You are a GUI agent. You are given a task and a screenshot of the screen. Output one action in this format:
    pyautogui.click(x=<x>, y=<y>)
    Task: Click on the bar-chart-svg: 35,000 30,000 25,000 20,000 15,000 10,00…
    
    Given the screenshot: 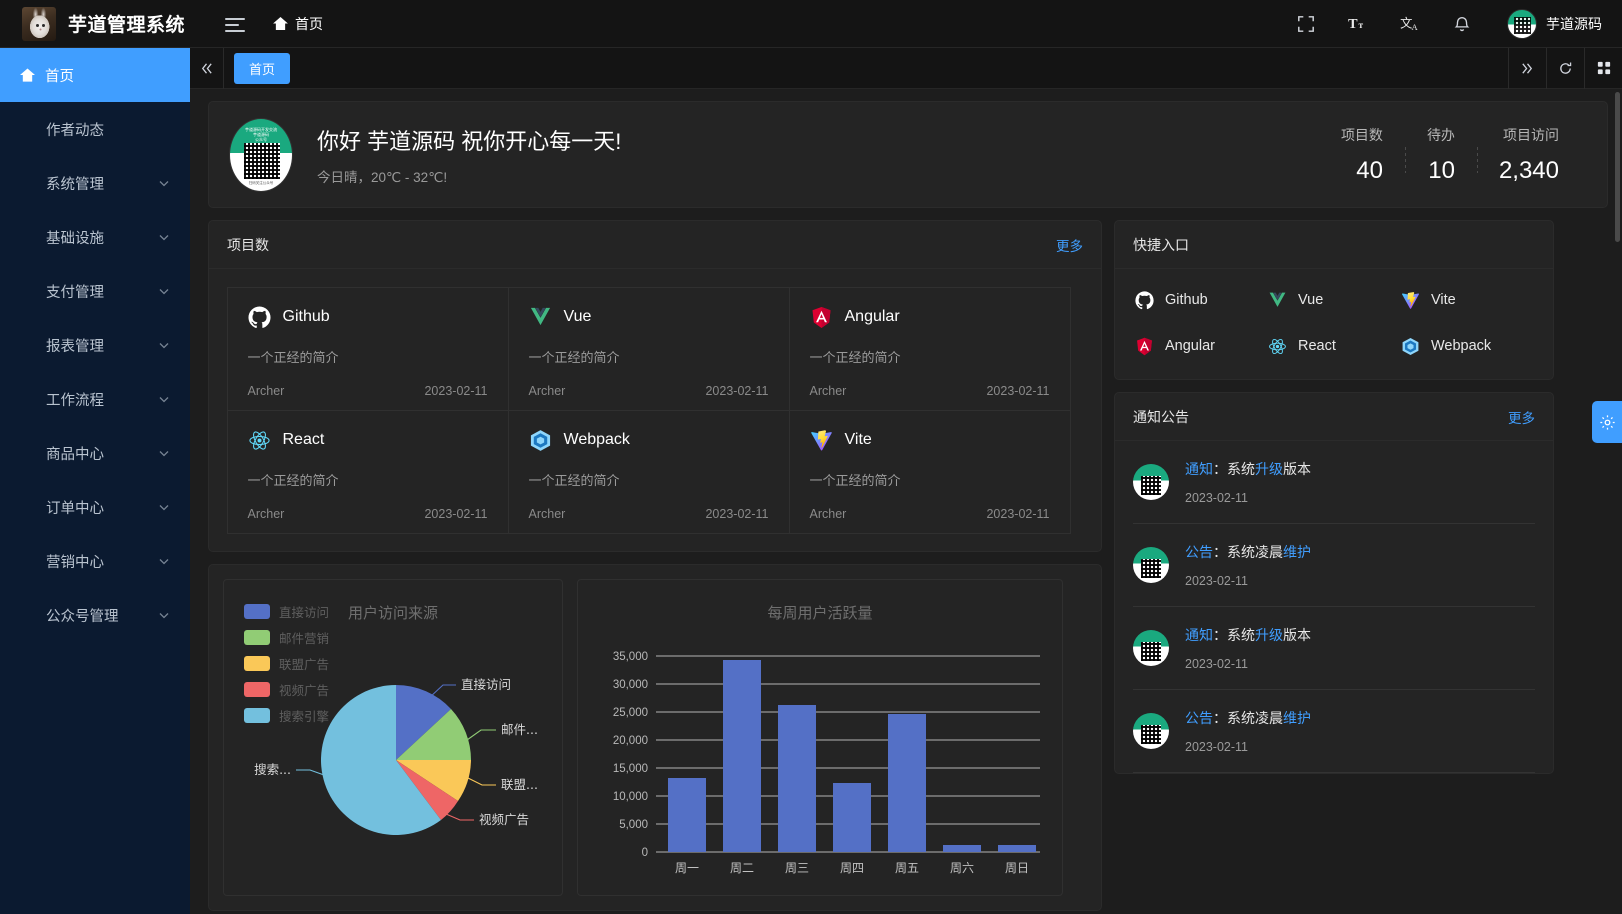 What is the action you would take?
    pyautogui.click(x=826, y=763)
    